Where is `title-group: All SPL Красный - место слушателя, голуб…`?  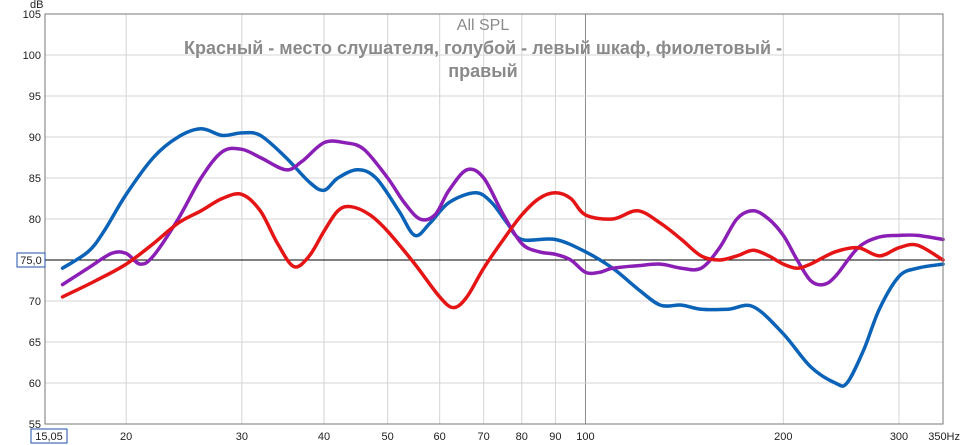
title-group: All SPL Красный - место слушателя, голуб… is located at coordinates (483, 49).